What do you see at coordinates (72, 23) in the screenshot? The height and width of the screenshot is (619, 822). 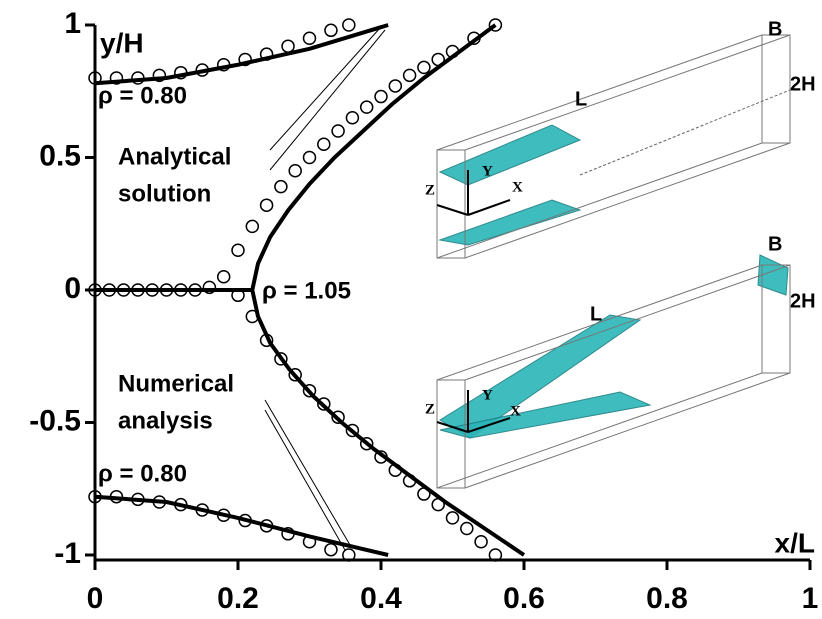 I see `y-tick-label: 1` at bounding box center [72, 23].